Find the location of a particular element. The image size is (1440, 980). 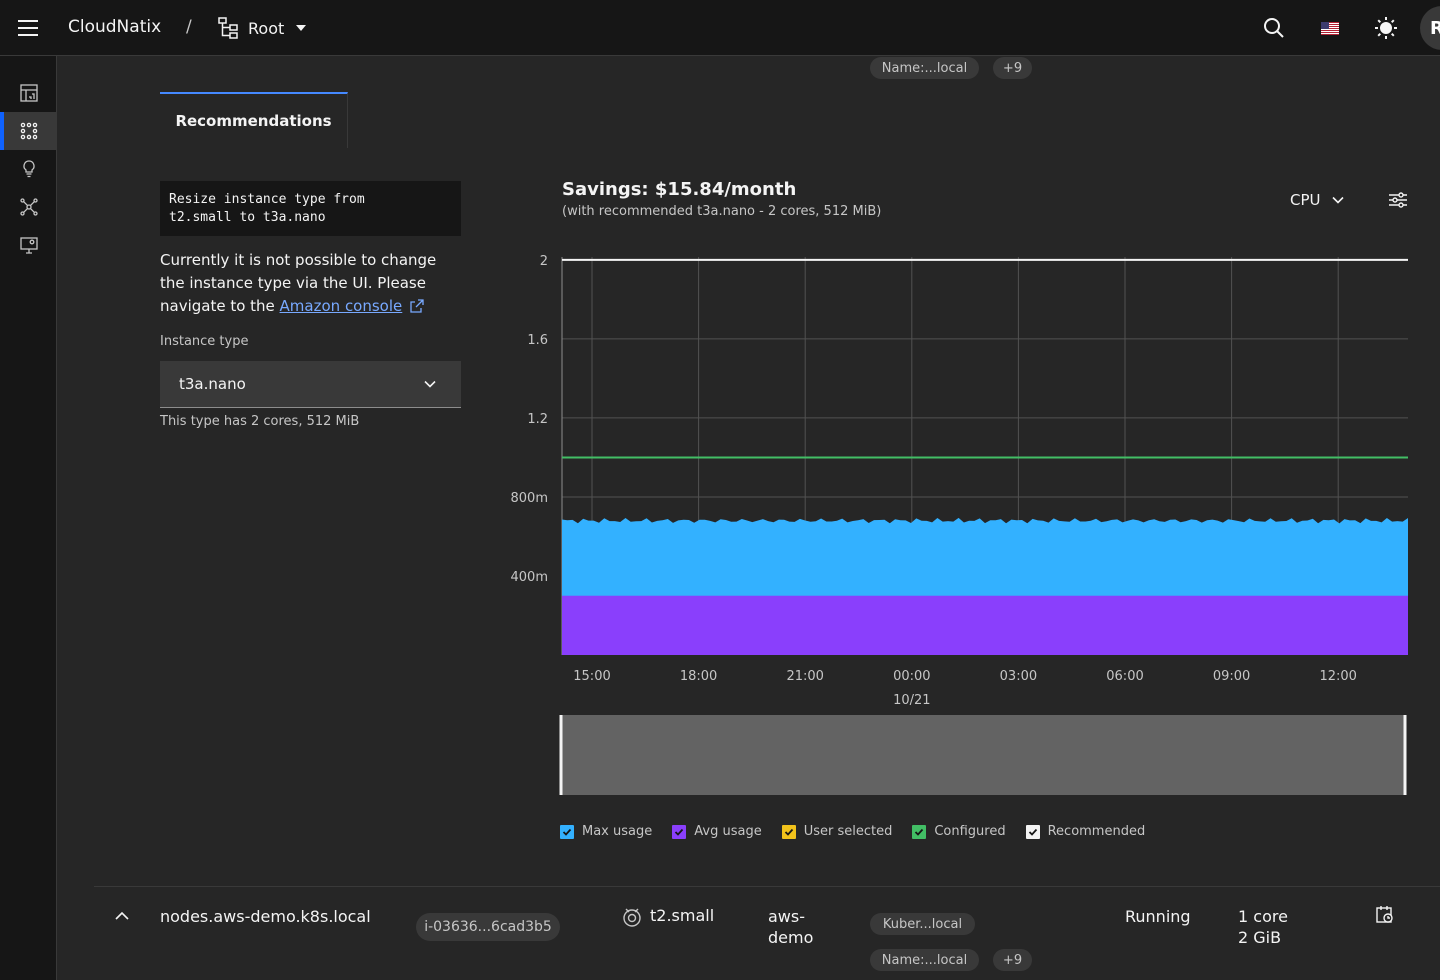

topology-icon is located at coordinates (28, 207).